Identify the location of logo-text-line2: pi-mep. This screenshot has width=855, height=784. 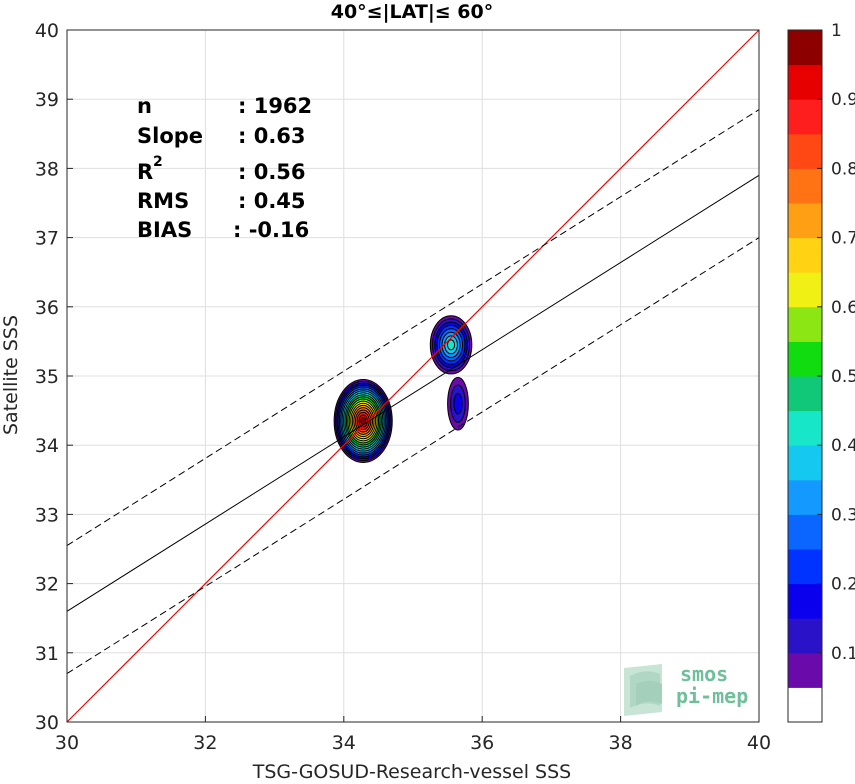
(712, 696).